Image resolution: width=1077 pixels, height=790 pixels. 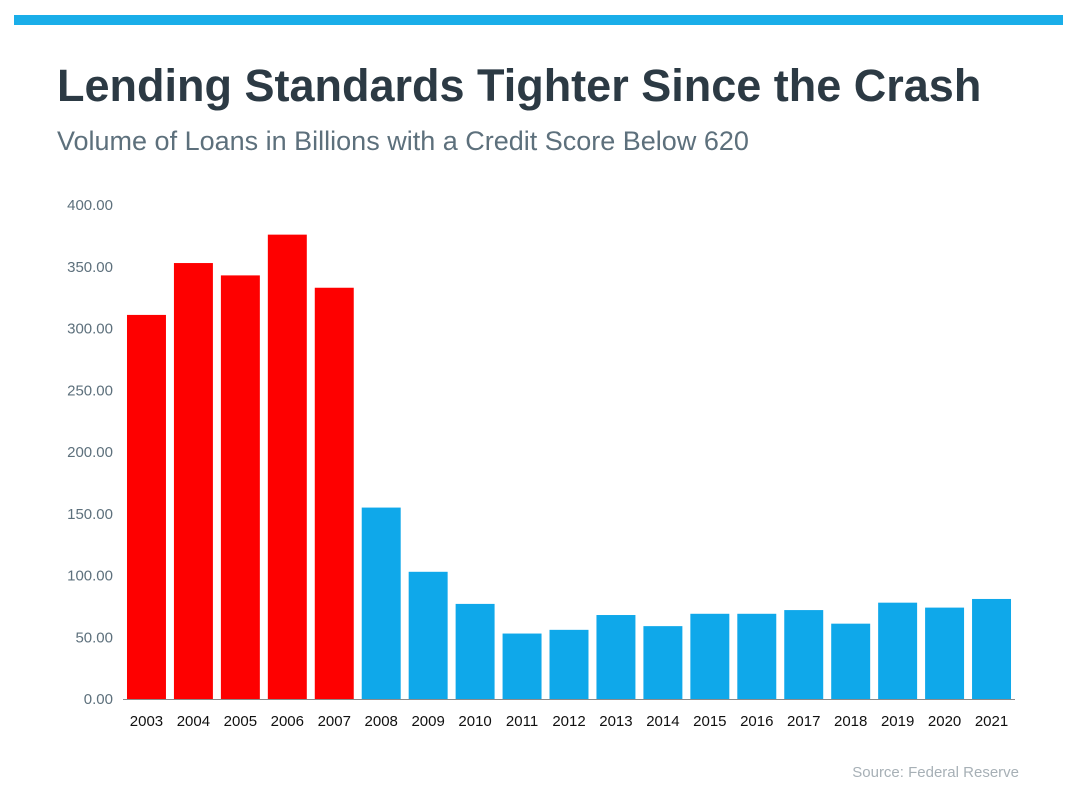 What do you see at coordinates (803, 721) in the screenshot?
I see `x-tick-label: 2017` at bounding box center [803, 721].